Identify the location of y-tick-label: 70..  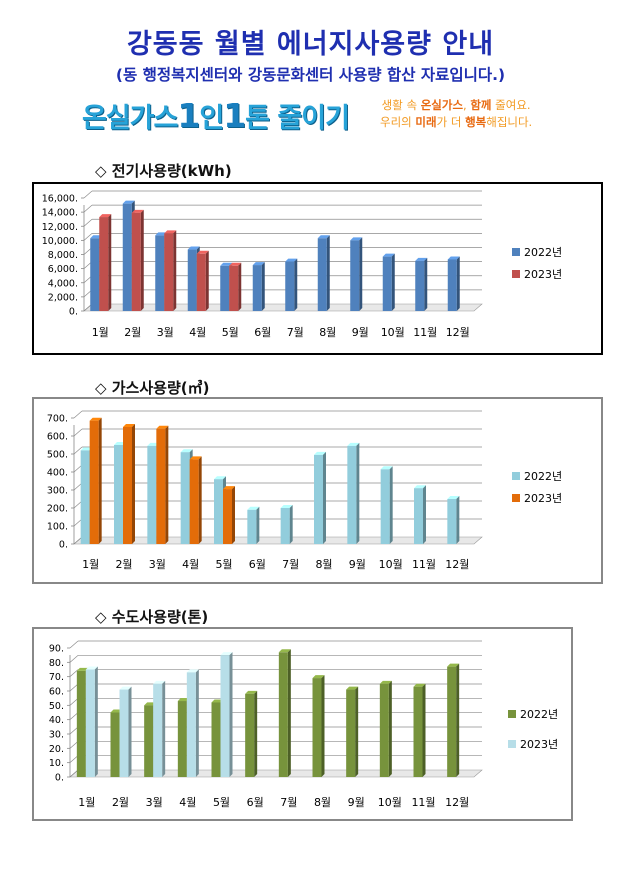
(56, 677).